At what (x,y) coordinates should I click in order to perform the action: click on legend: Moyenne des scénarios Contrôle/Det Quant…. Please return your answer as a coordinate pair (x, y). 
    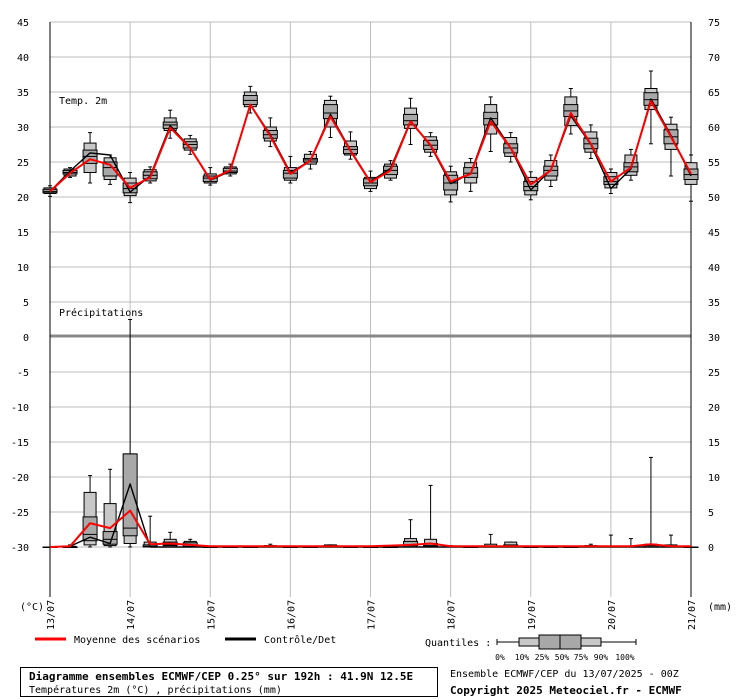
    Looking at the image, I should click on (336, 648).